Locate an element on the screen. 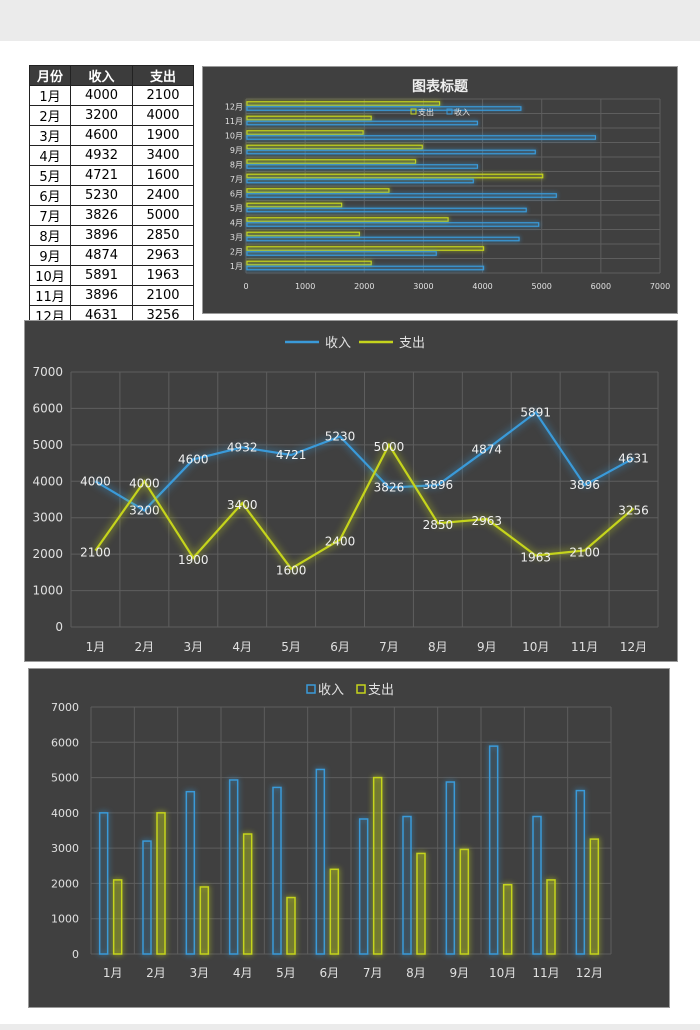 Image resolution: width=700 pixels, height=1030 pixels. income-line is located at coordinates (364, 461).